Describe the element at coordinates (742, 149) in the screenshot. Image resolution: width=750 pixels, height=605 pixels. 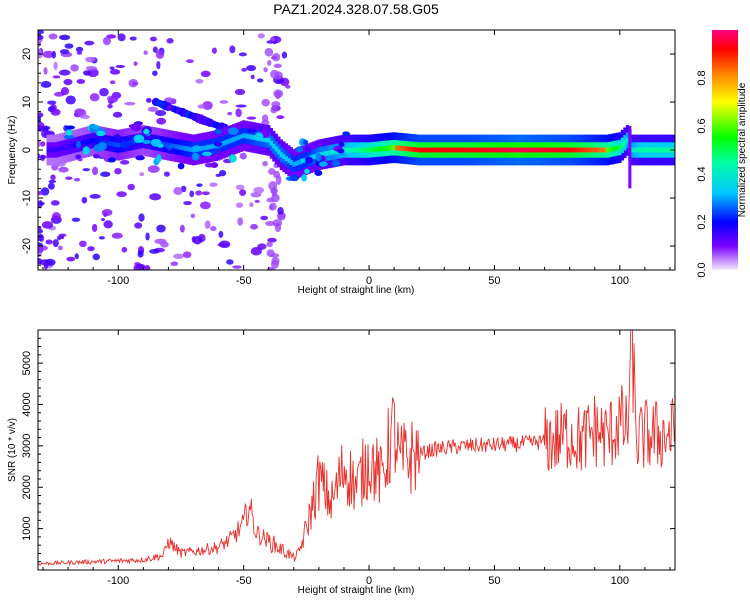
I see `colorbar-label: Normalized spectral amplitude` at that location.